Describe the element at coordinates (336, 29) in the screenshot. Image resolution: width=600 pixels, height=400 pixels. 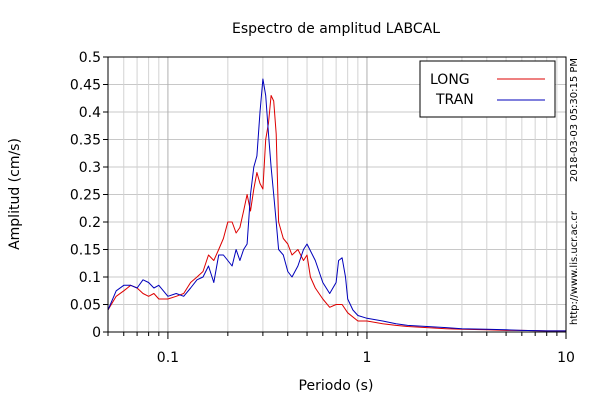
I see `chart-title: Espectro de amplitud LABCAL` at that location.